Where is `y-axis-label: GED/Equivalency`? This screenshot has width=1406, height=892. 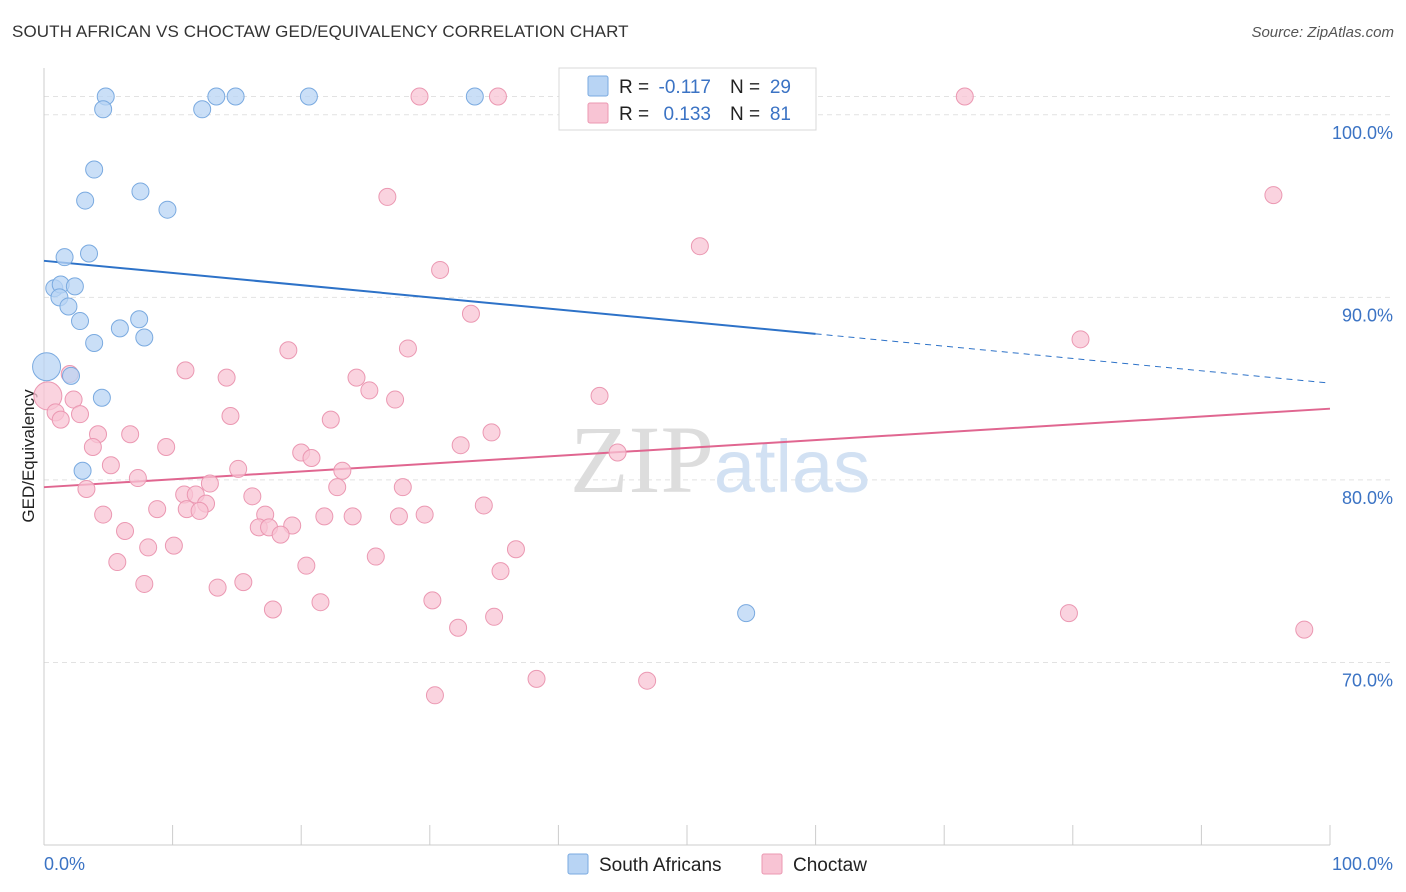 y-axis-label: GED/Equivalency is located at coordinates (28, 456).